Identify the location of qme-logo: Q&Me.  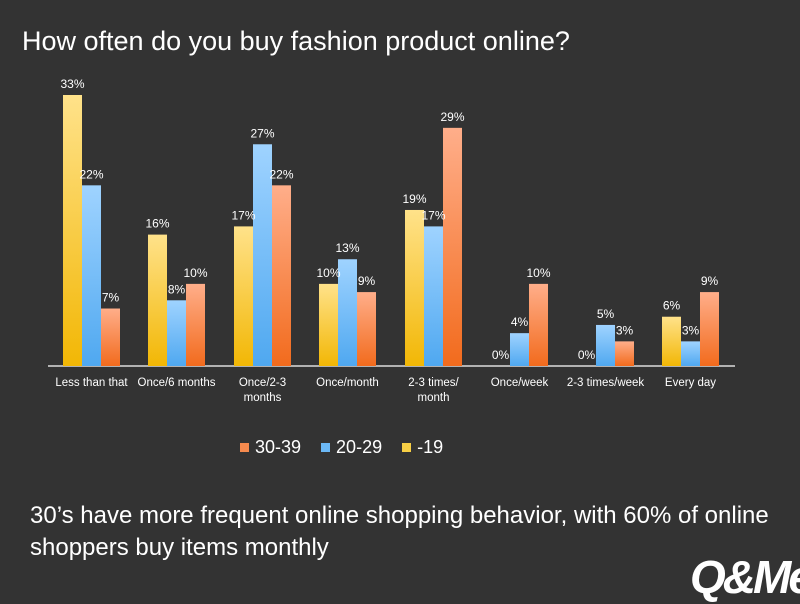
(745, 577).